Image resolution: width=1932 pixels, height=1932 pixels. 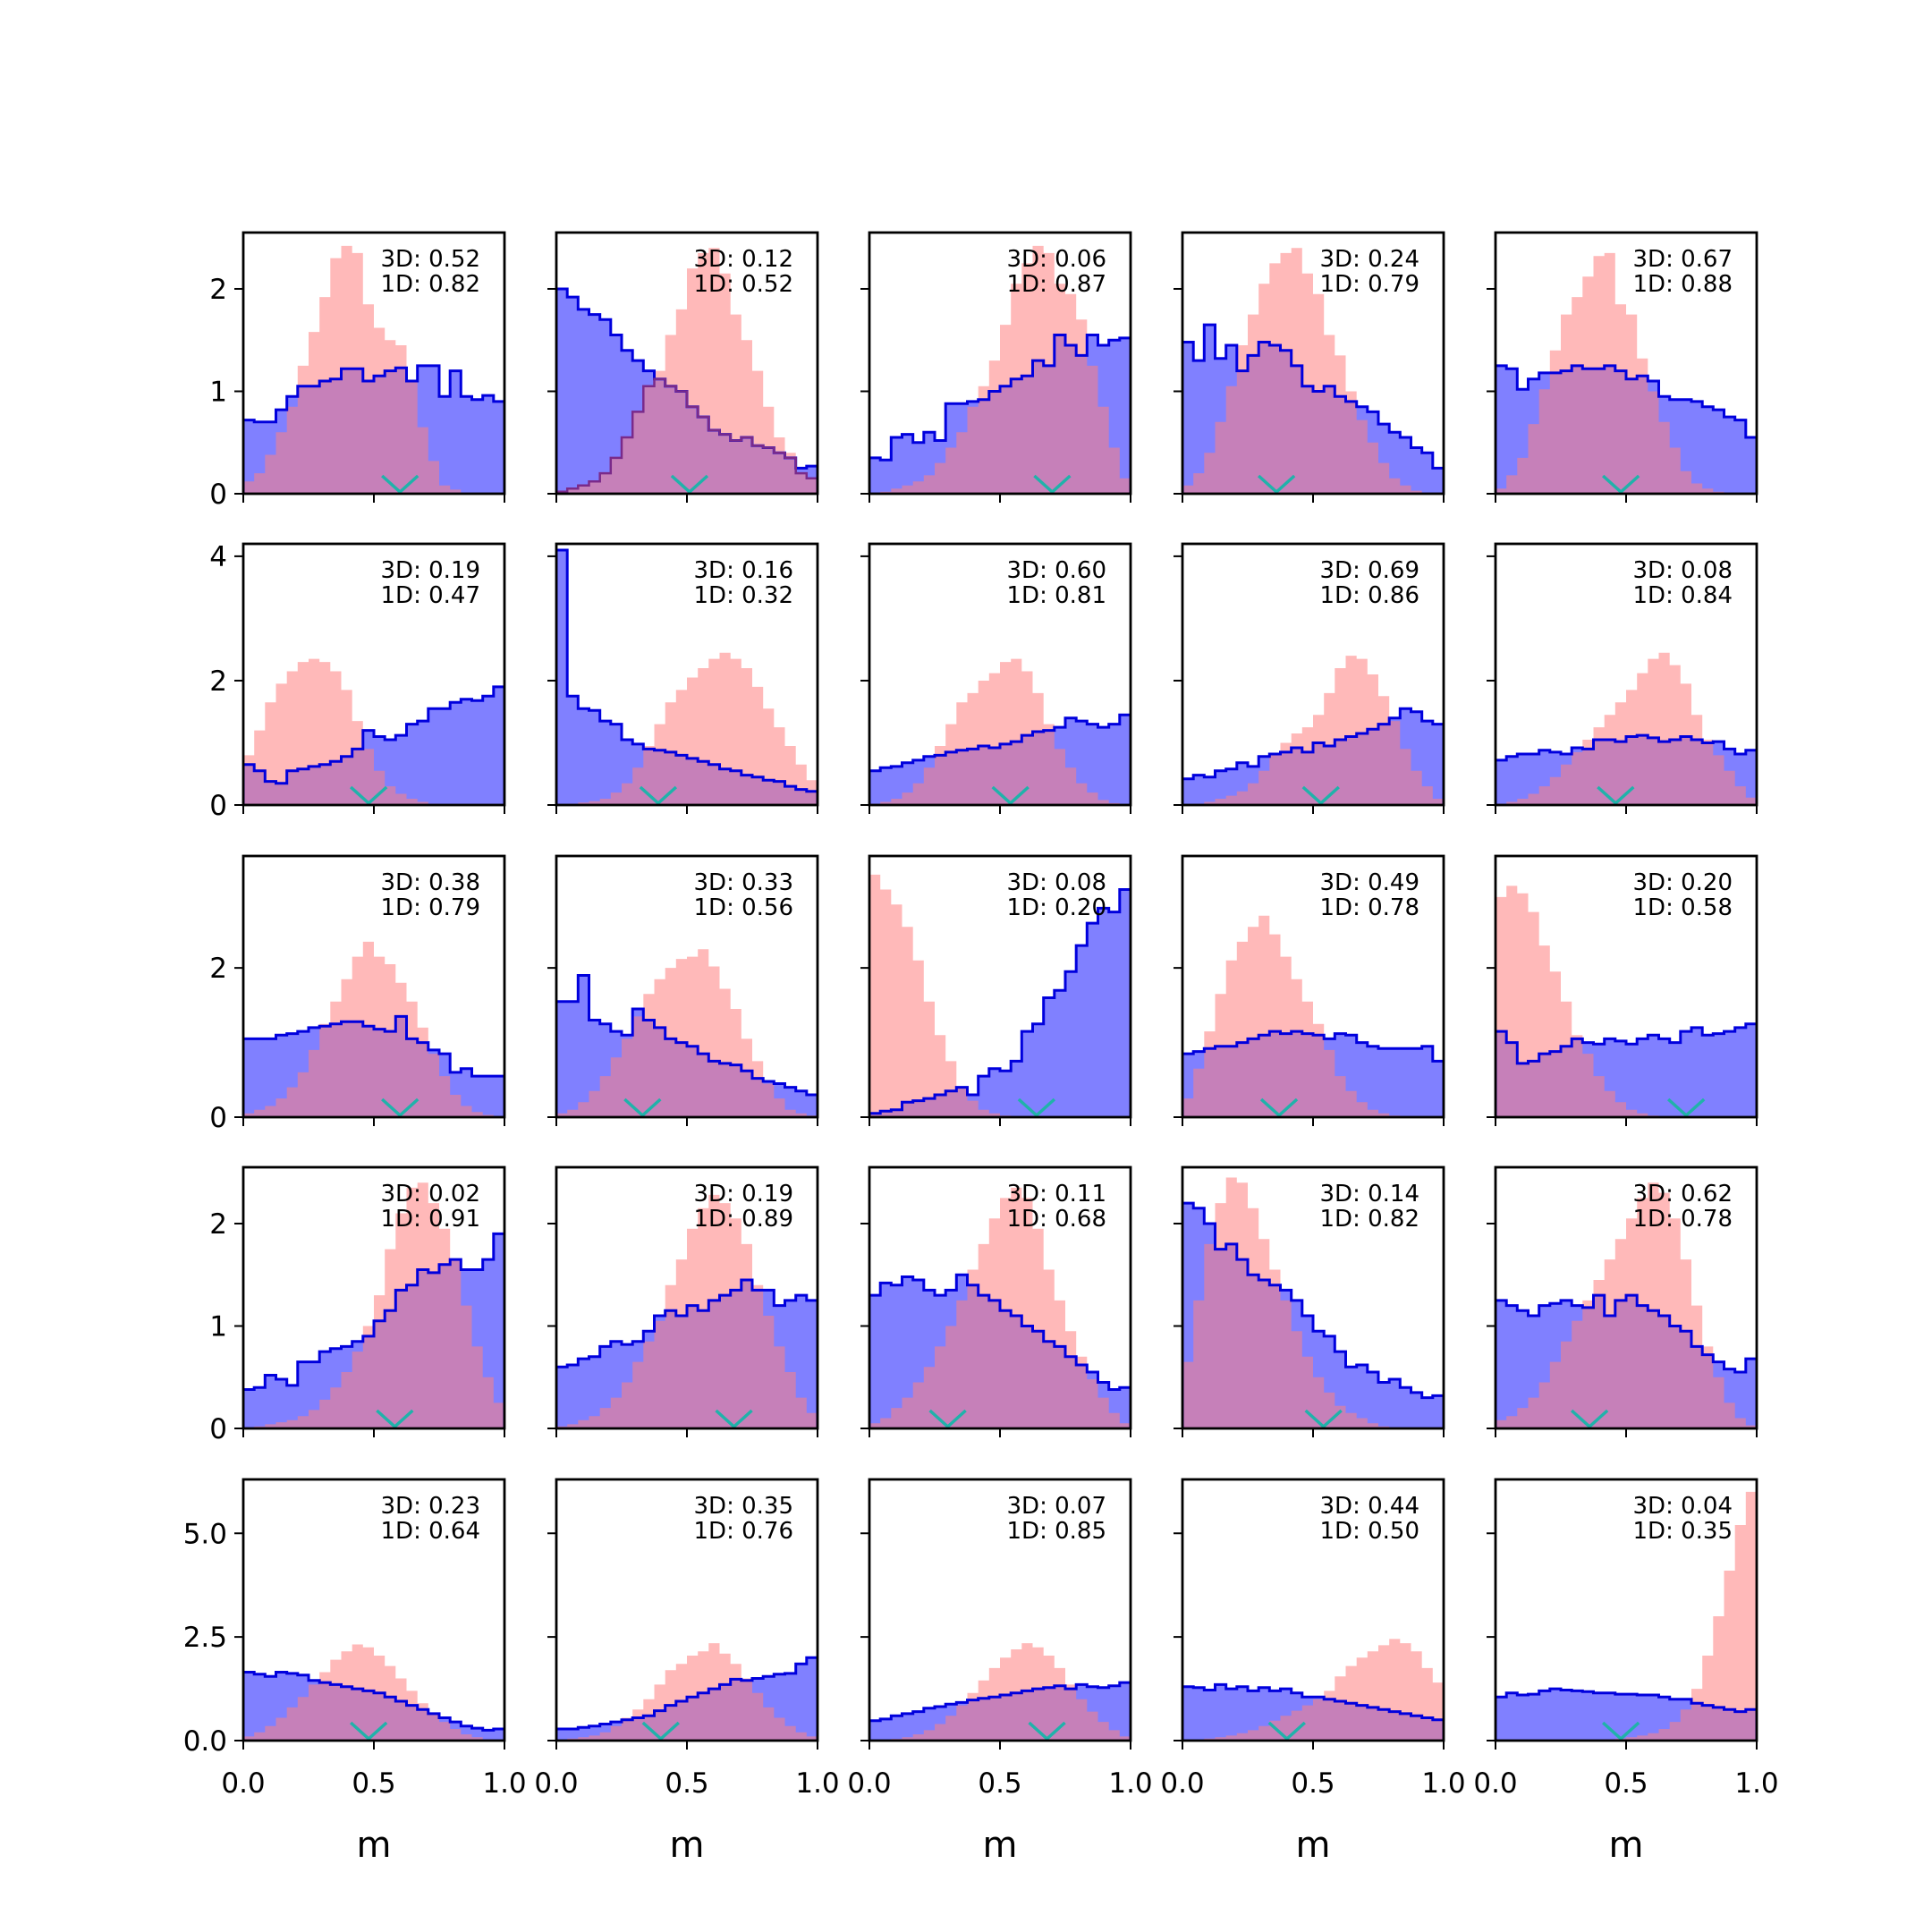 What do you see at coordinates (743, 1506) in the screenshot?
I see `annotation-3d: 3D: 0.35` at bounding box center [743, 1506].